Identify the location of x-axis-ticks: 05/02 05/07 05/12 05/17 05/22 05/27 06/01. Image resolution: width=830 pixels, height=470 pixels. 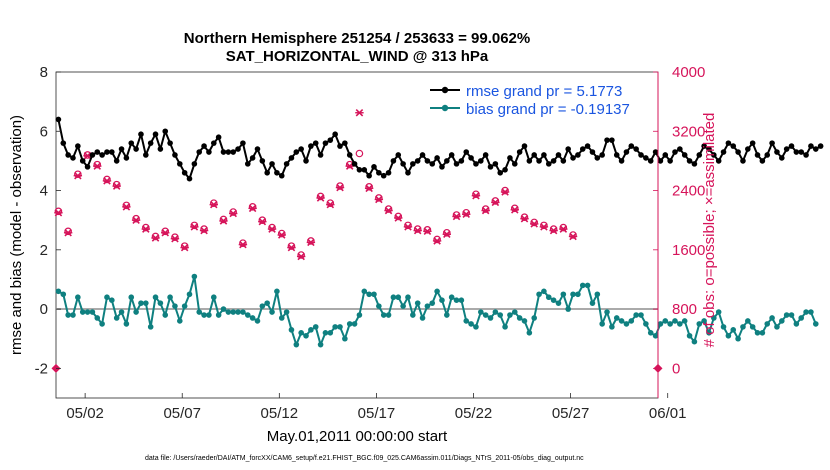
(376, 407).